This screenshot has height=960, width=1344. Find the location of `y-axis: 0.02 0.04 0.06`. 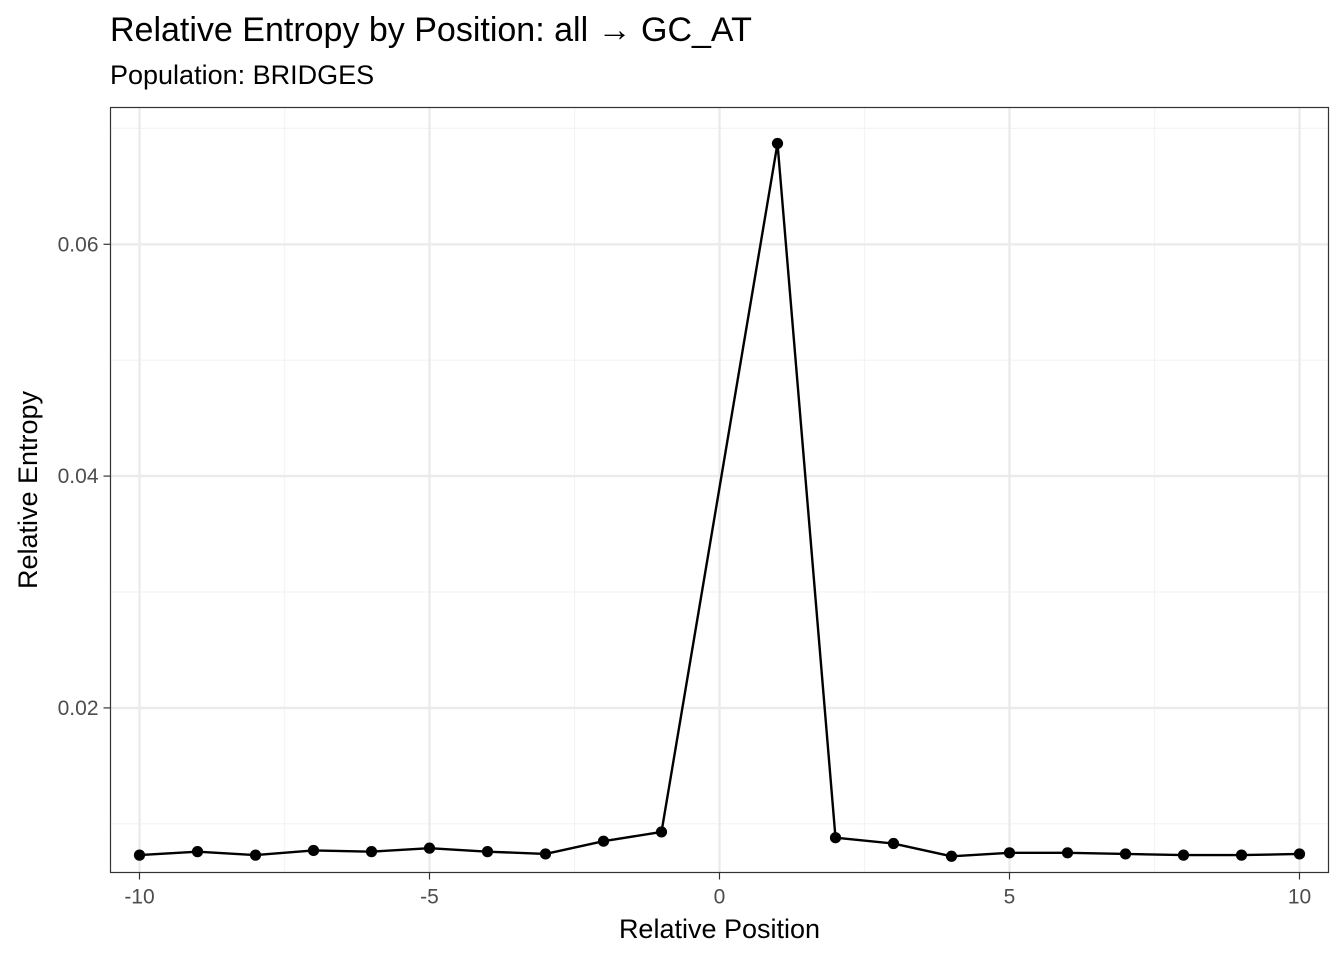

y-axis: 0.02 0.04 0.06 is located at coordinates (84, 476).